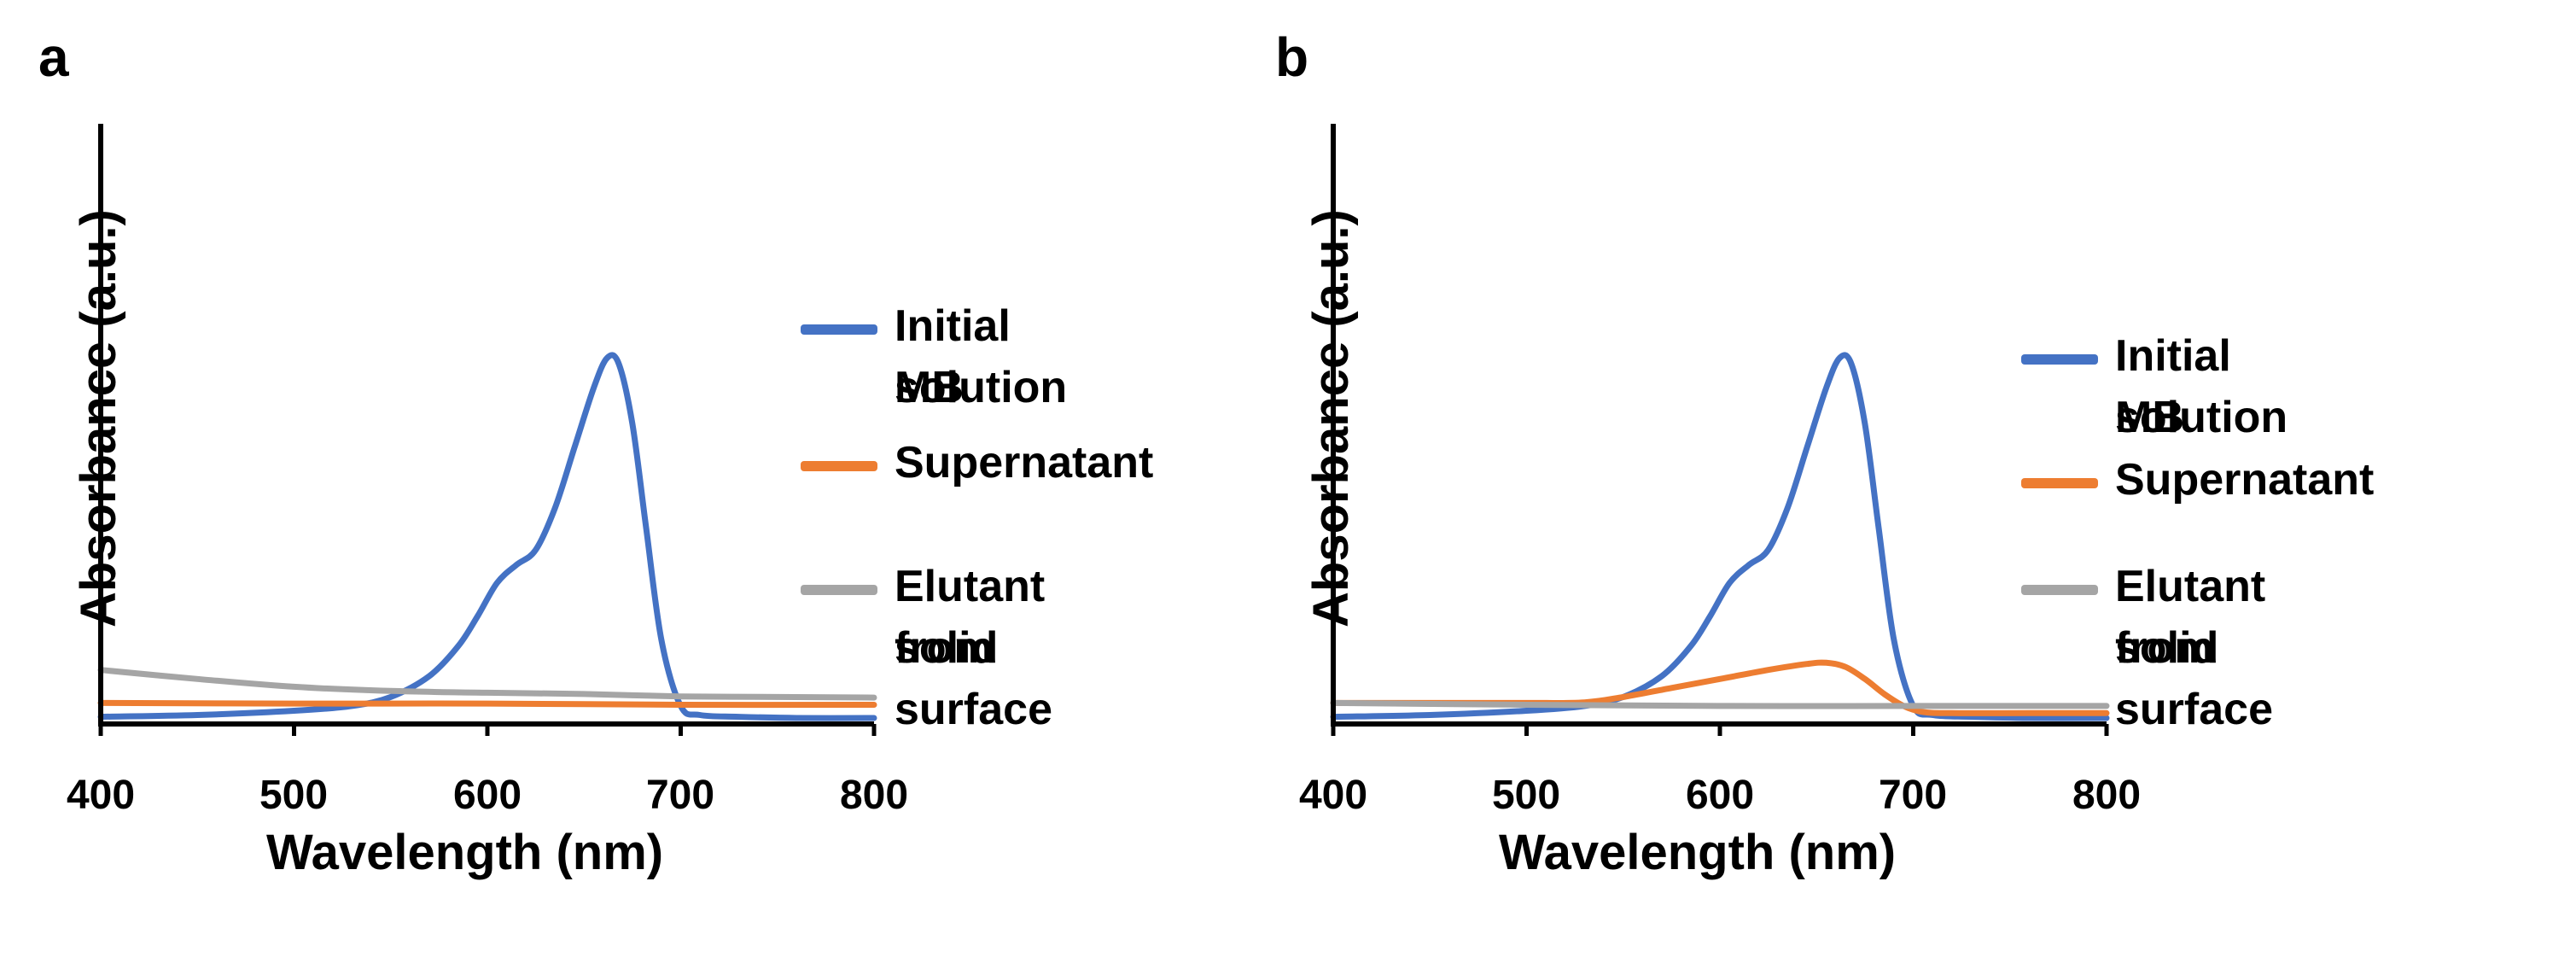 Image resolution: width=2576 pixels, height=969 pixels. What do you see at coordinates (487, 704) in the screenshot?
I see `series-line-supernatant` at bounding box center [487, 704].